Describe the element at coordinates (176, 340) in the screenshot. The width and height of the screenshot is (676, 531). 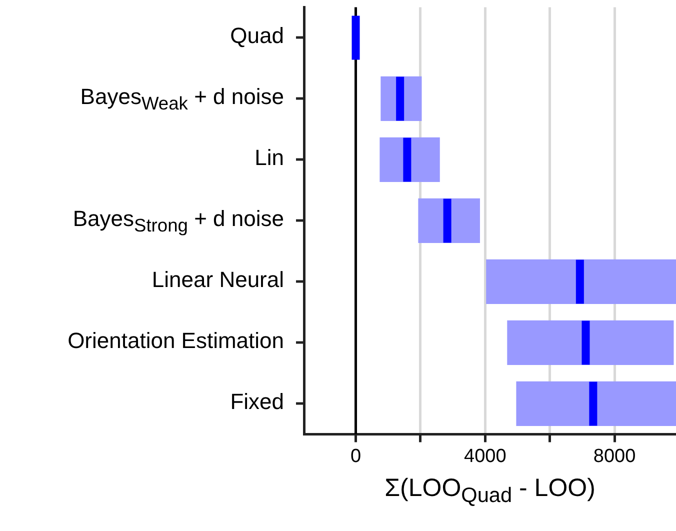
I see `y-tick-label: Orientation Estimation` at that location.